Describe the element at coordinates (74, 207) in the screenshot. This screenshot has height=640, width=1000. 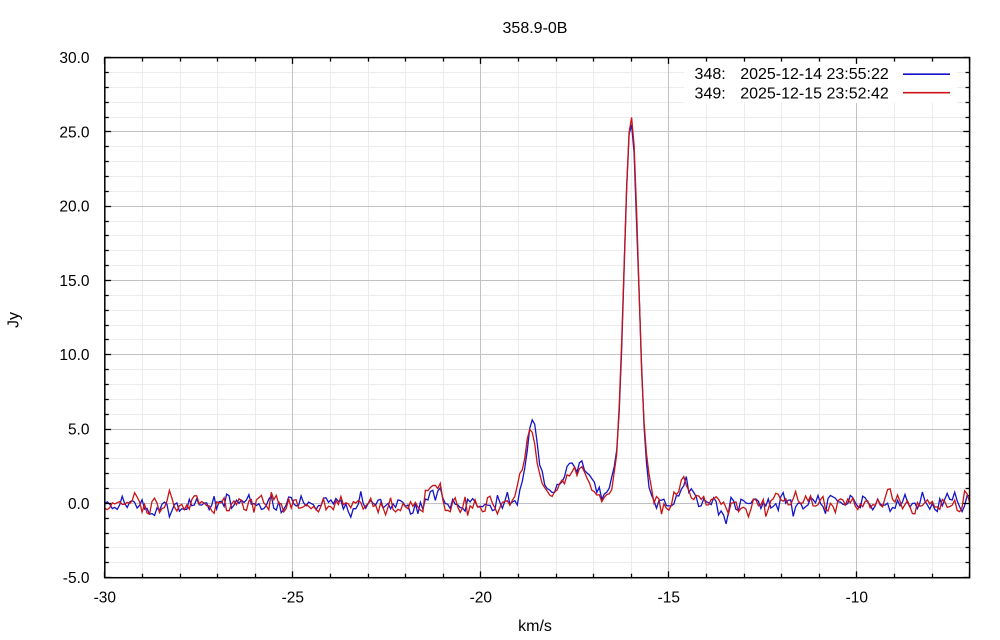
I see `svg-text: 20.0` at that location.